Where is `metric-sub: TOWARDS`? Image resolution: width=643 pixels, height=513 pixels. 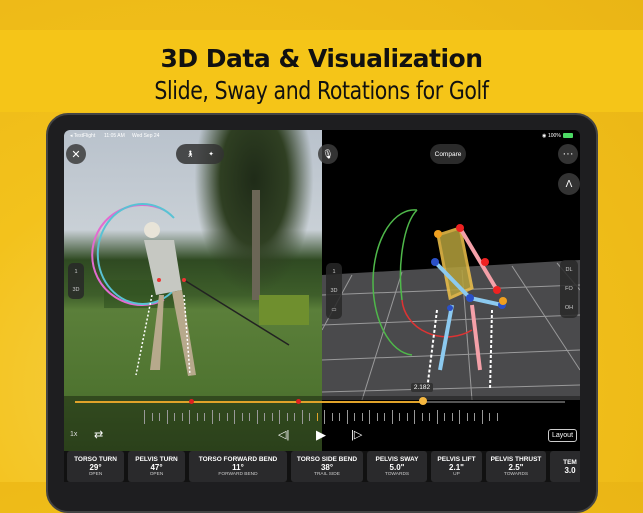 metric-sub: TOWARDS is located at coordinates (397, 474).